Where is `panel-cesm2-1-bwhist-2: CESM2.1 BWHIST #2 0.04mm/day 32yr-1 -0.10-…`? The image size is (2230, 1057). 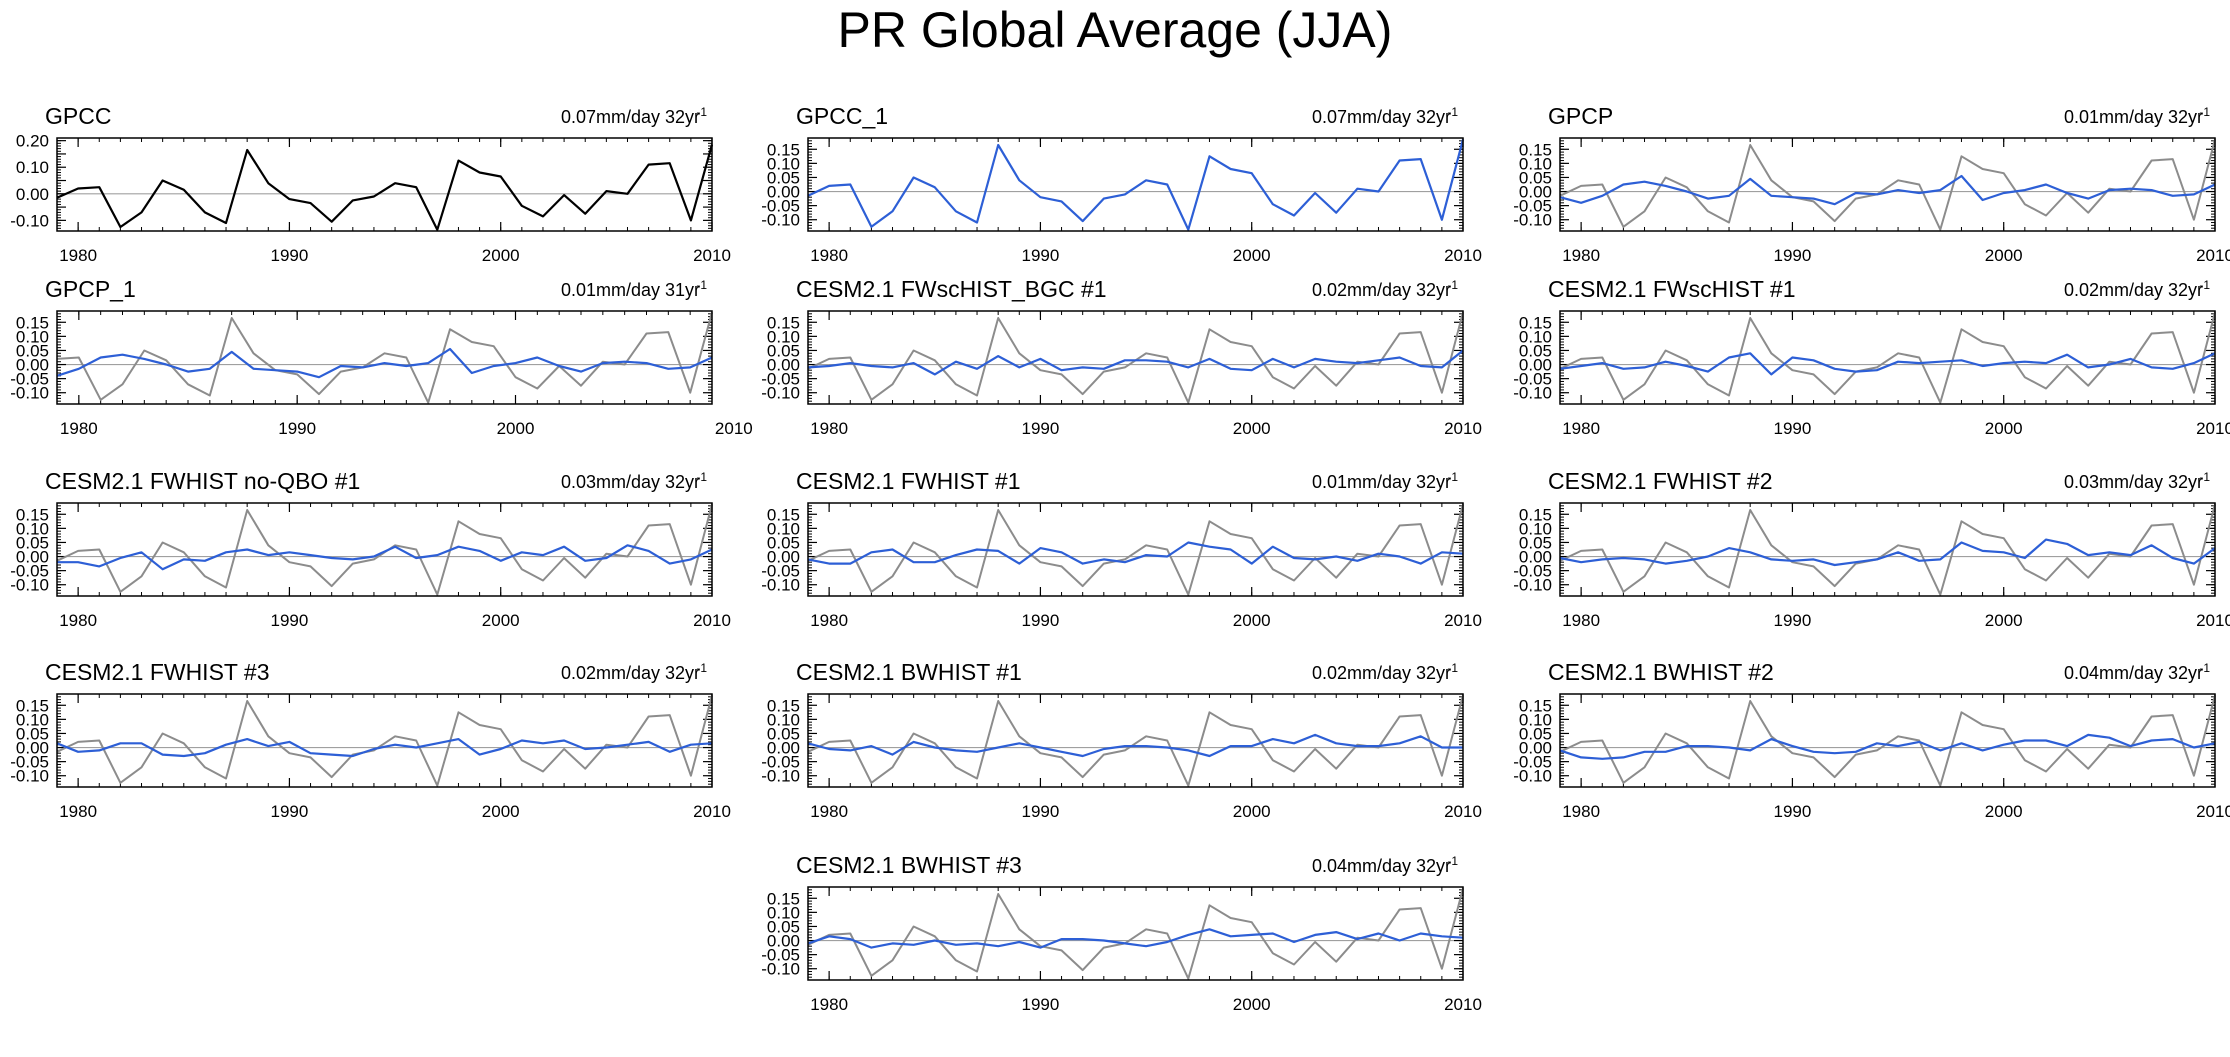
panel-cesm2-1-bwhist-2: CESM2.1 BWHIST #2 0.04mm/day 32yr-1 -0.10-… is located at coordinates (1871, 740).